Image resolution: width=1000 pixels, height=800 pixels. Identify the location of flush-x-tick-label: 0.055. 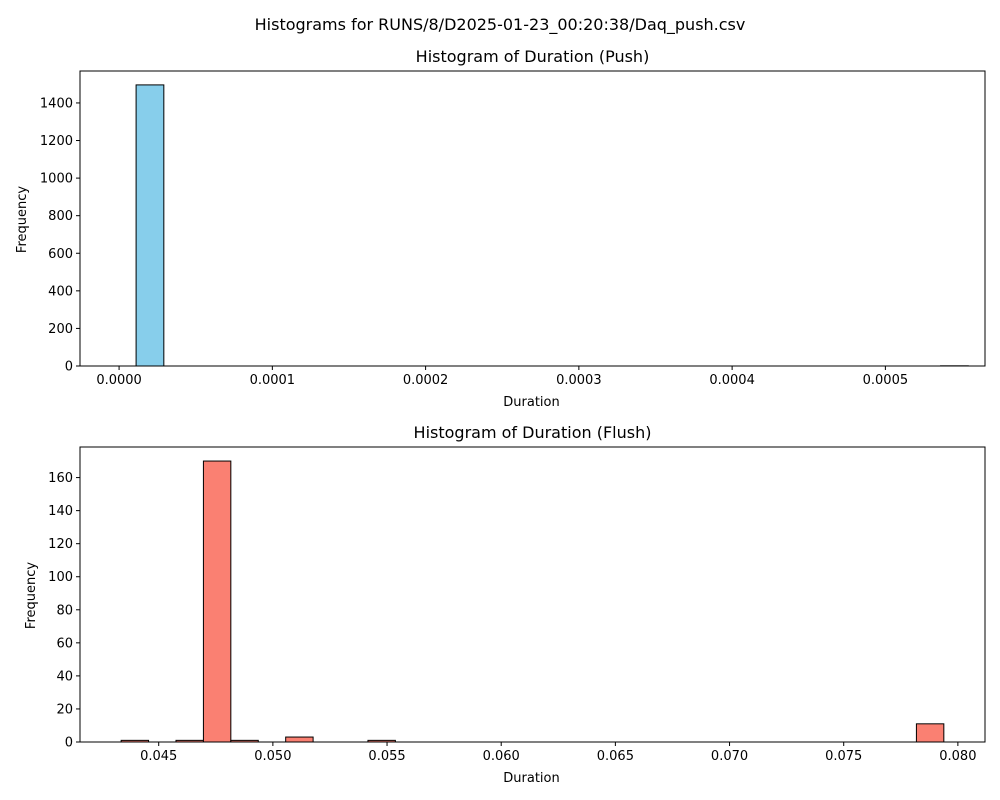
(386, 756).